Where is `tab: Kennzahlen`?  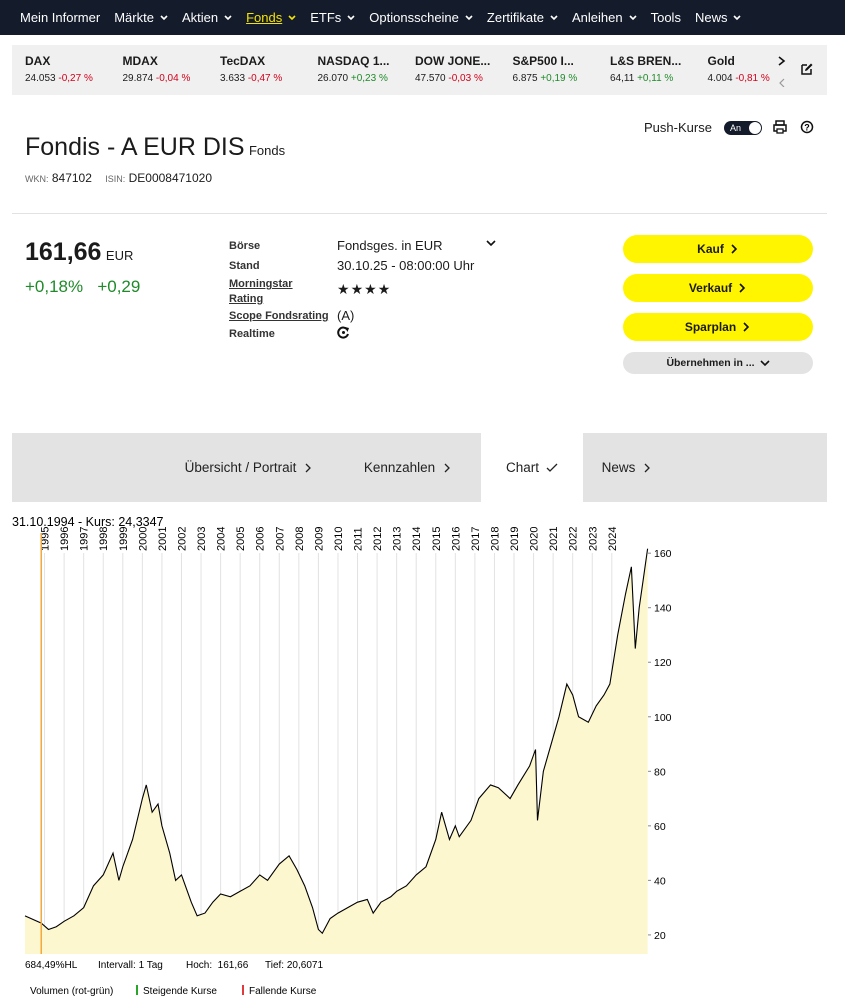 tab: Kennzahlen is located at coordinates (409, 467).